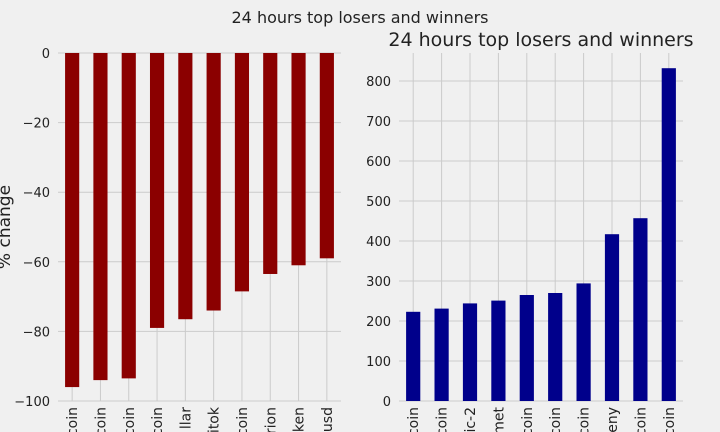  I want to click on right-y-tick-label: 700, so click(378, 122).